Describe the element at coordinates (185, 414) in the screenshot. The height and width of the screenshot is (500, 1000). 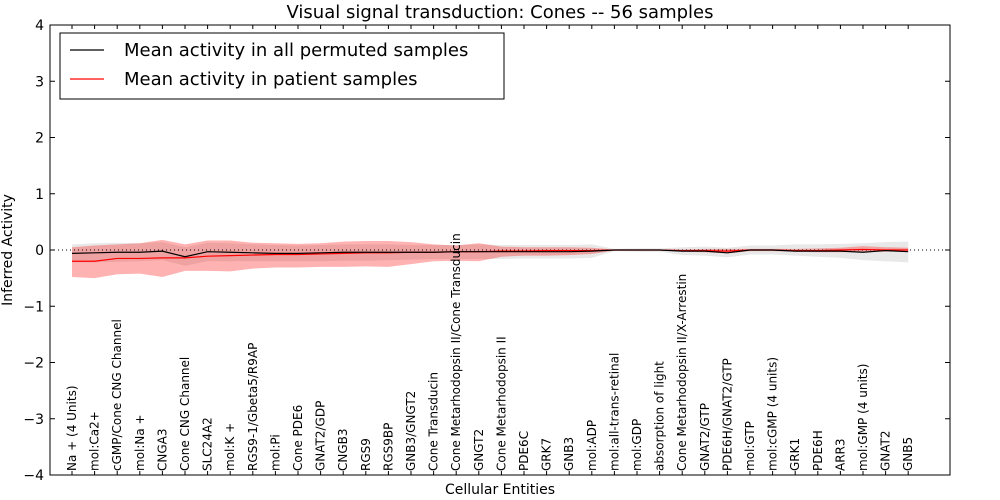
I see `x-tick-label: Cone CNG Channel` at that location.